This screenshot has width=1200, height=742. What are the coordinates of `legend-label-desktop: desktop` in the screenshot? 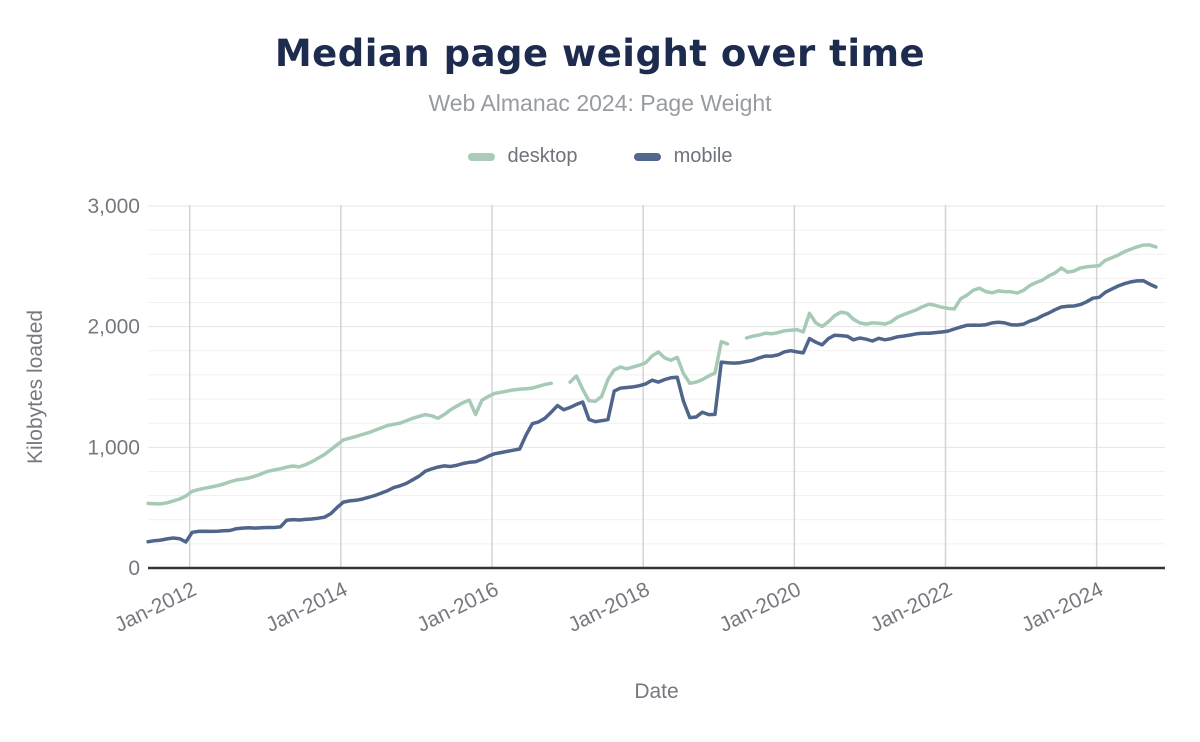 It's located at (542, 156).